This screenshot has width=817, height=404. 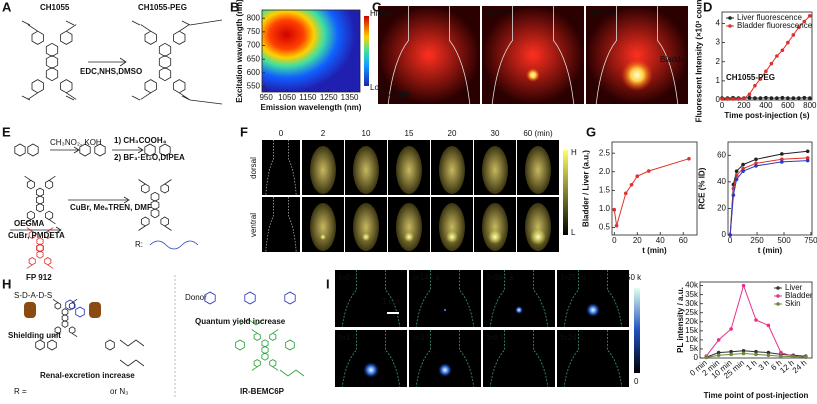 What do you see at coordinates (757, 240) in the screenshot?
I see `x-tick-label: 250` at bounding box center [757, 240].